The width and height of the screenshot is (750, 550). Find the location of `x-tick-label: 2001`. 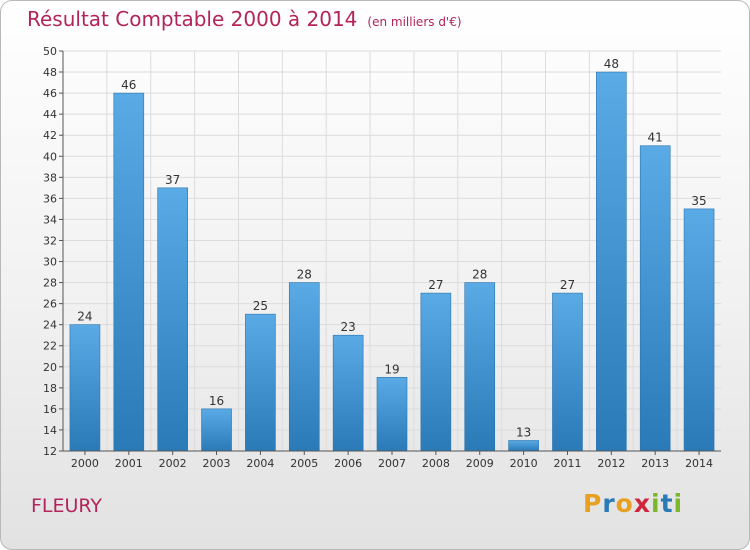

x-tick-label: 2001 is located at coordinates (129, 463).